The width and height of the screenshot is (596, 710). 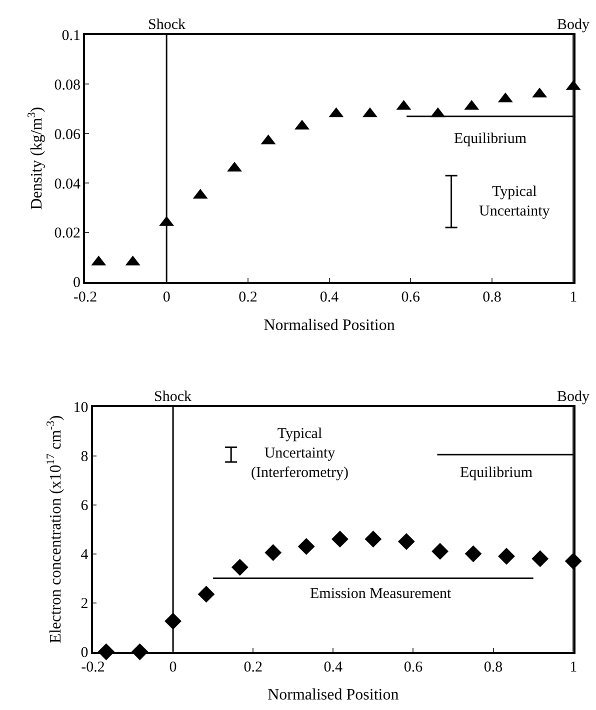 I want to click on y-tick-label: 4, so click(x=84, y=555).